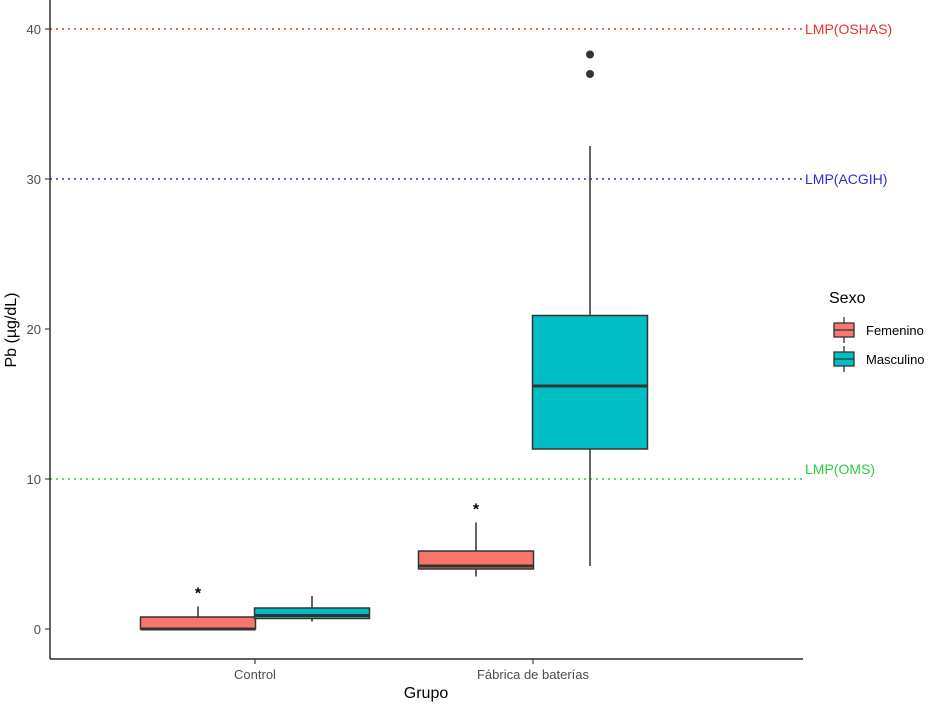 The height and width of the screenshot is (708, 947). Describe the element at coordinates (895, 330) in the screenshot. I see `legend-label: Femenino` at that location.